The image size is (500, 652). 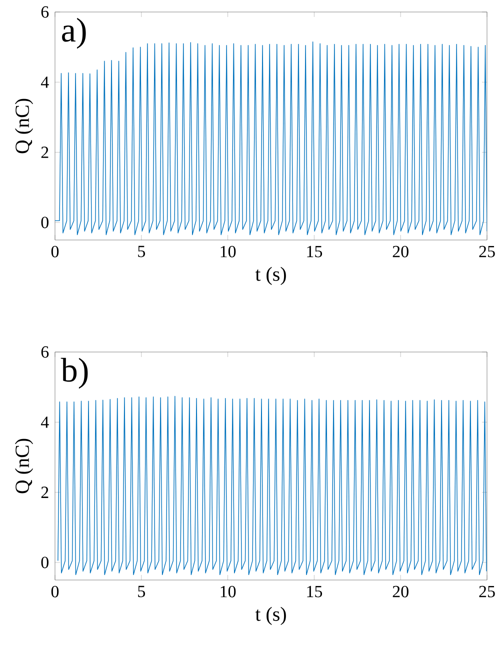 I want to click on annotation: a), so click(x=74, y=33).